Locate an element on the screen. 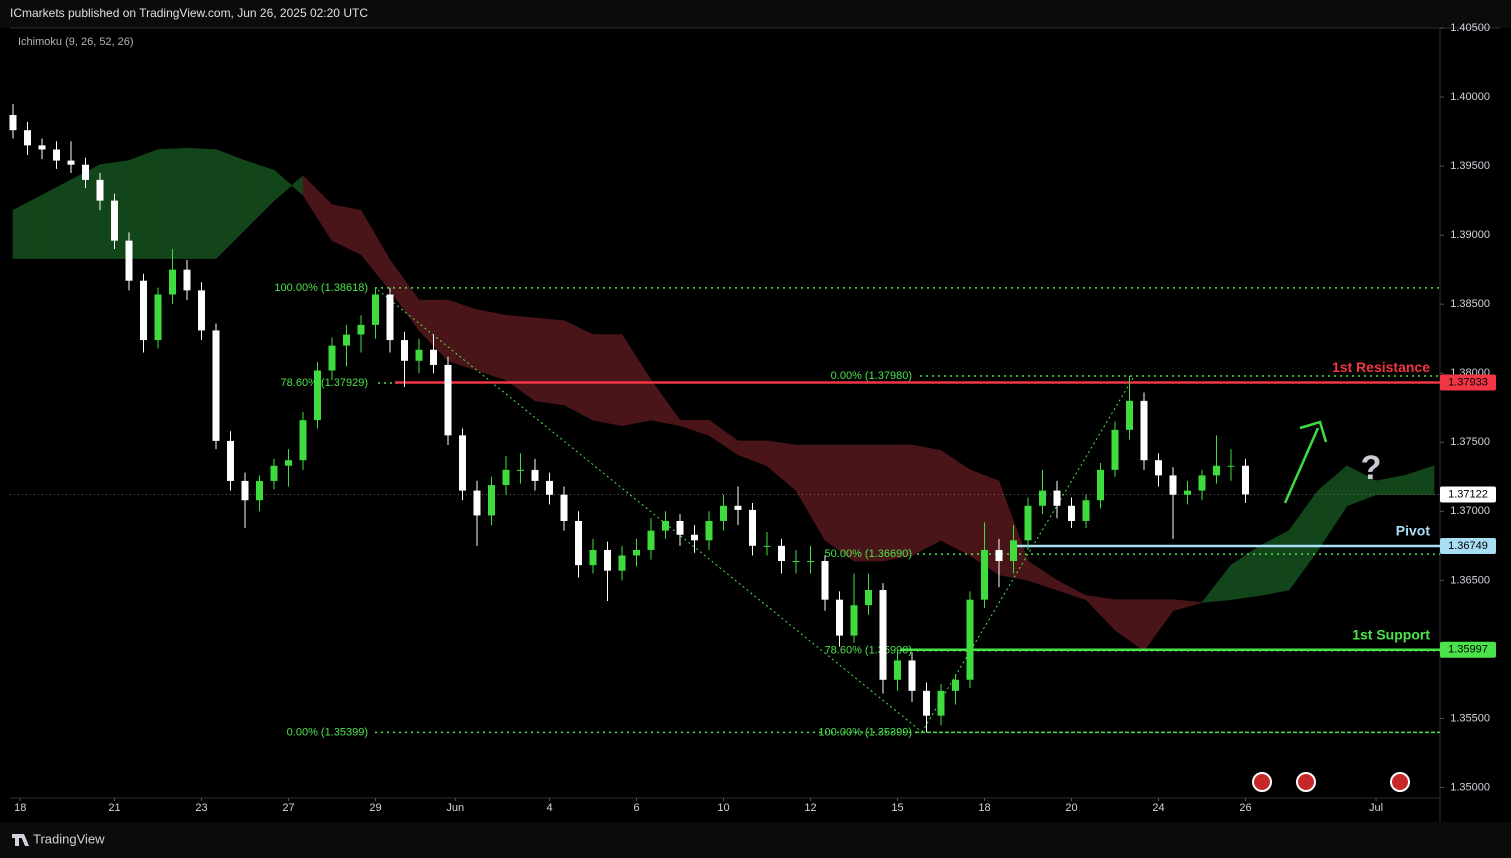 The width and height of the screenshot is (1511, 858). x-tick-label: 20 is located at coordinates (1071, 808).